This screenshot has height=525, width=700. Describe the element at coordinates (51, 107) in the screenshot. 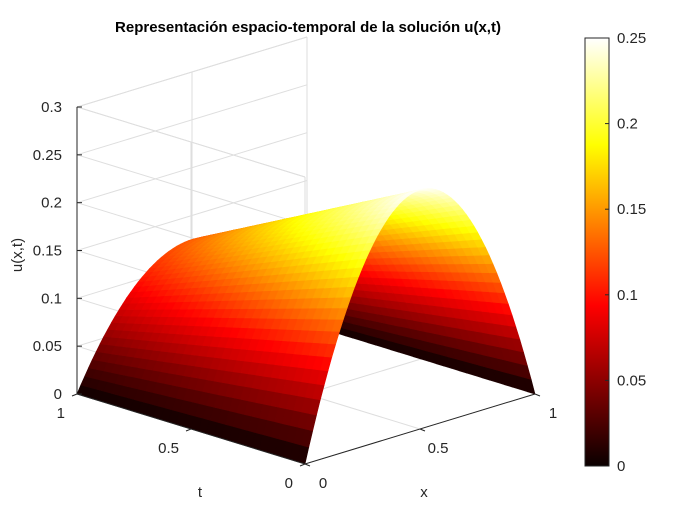

I see `z-tick-label: 0.3` at that location.